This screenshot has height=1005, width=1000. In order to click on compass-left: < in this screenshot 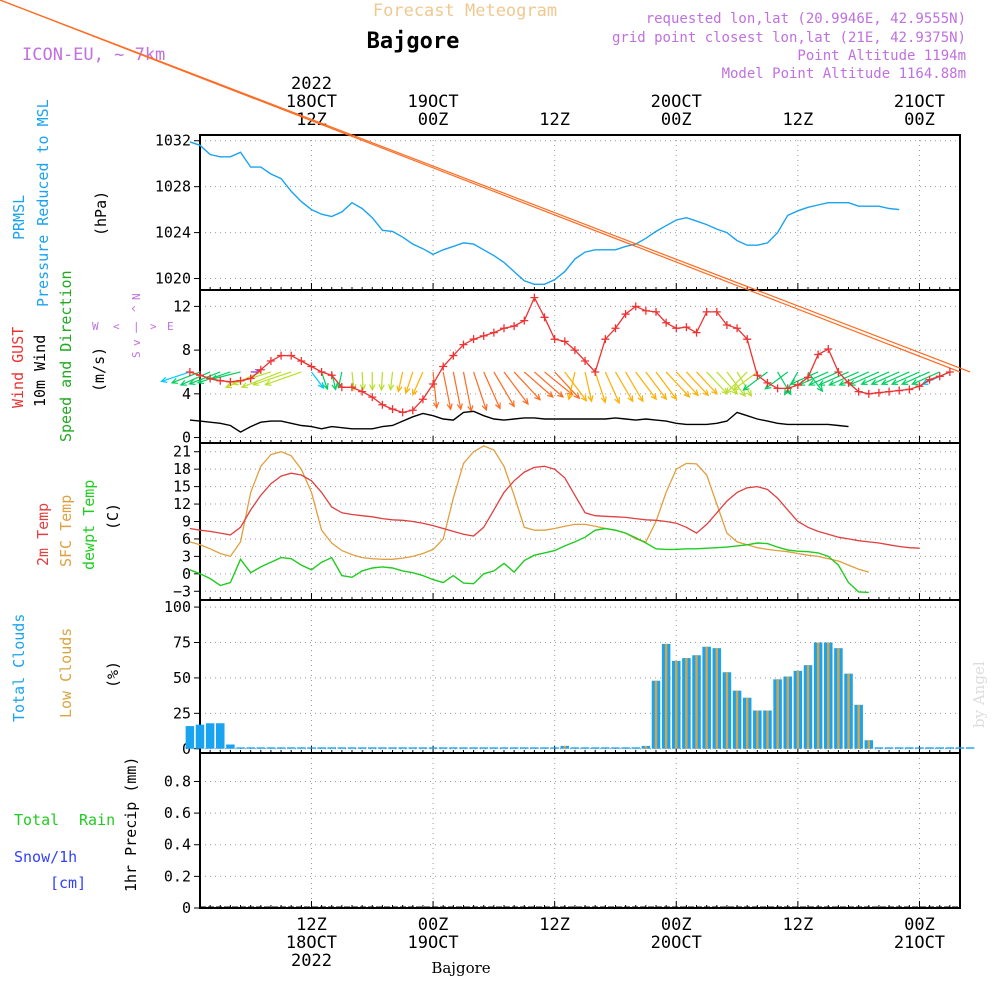, I will do `click(116, 326)`.